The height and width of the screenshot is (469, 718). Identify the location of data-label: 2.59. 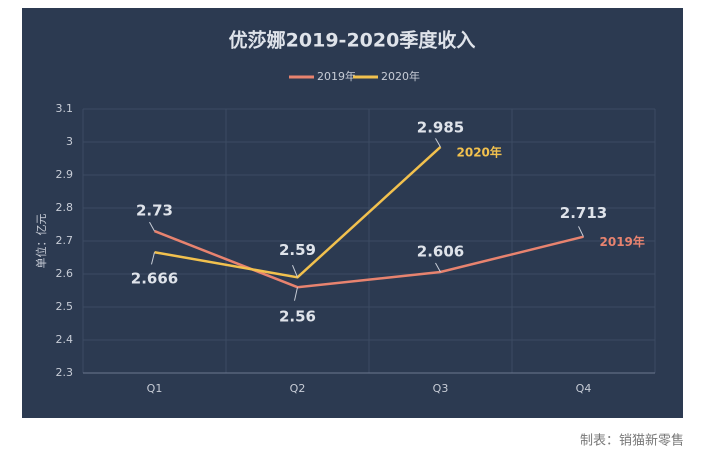
(297, 250).